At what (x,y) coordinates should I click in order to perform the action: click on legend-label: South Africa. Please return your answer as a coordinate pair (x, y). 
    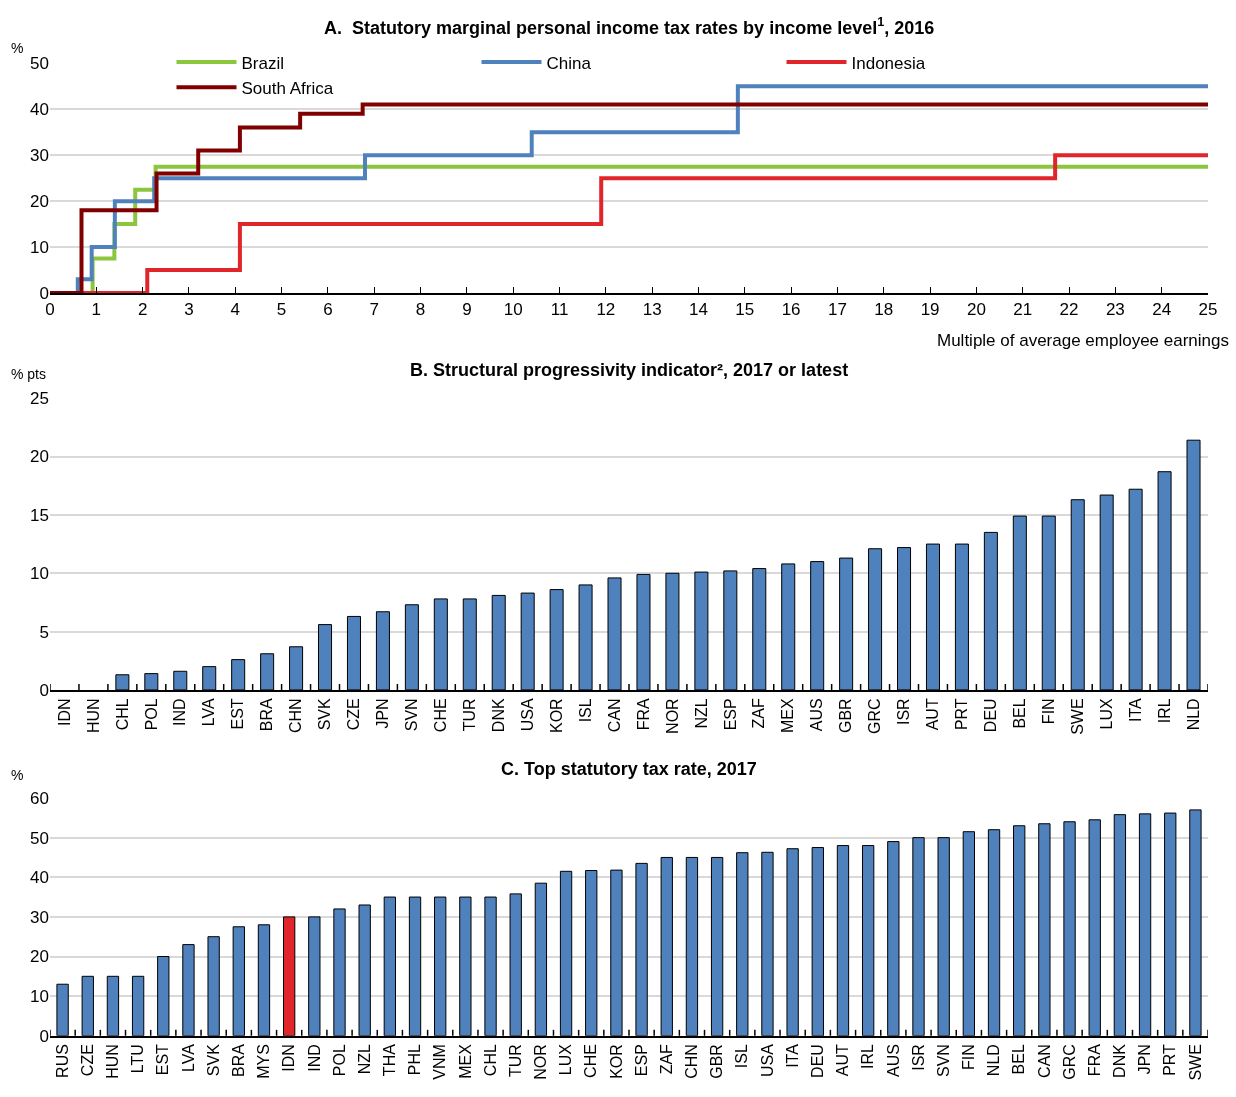
    Looking at the image, I should click on (287, 88).